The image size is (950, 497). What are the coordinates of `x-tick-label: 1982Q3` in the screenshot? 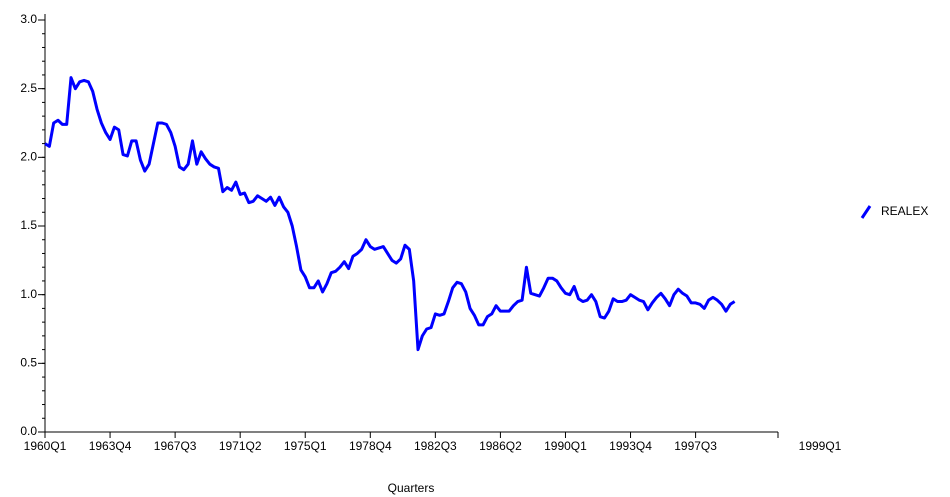 It's located at (435, 446).